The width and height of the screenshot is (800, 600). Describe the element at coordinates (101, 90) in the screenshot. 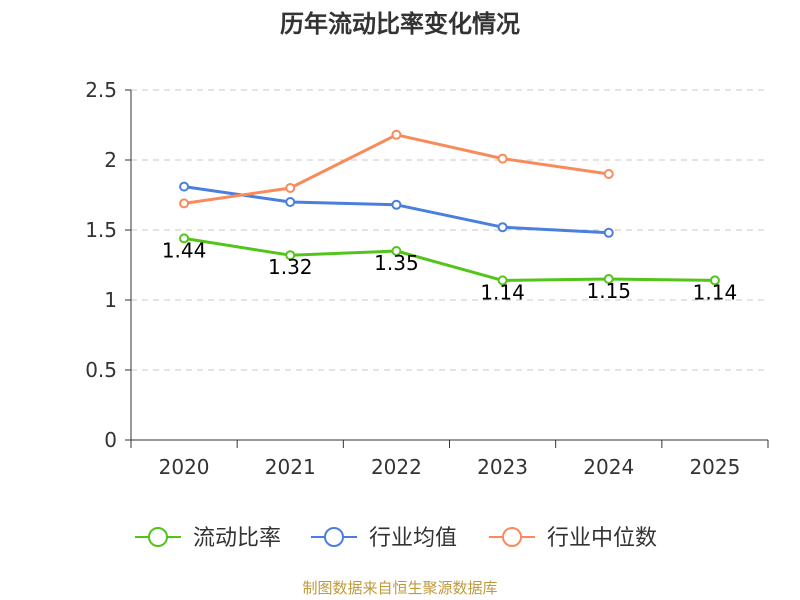

I see `y-tick-label: 2.5` at that location.